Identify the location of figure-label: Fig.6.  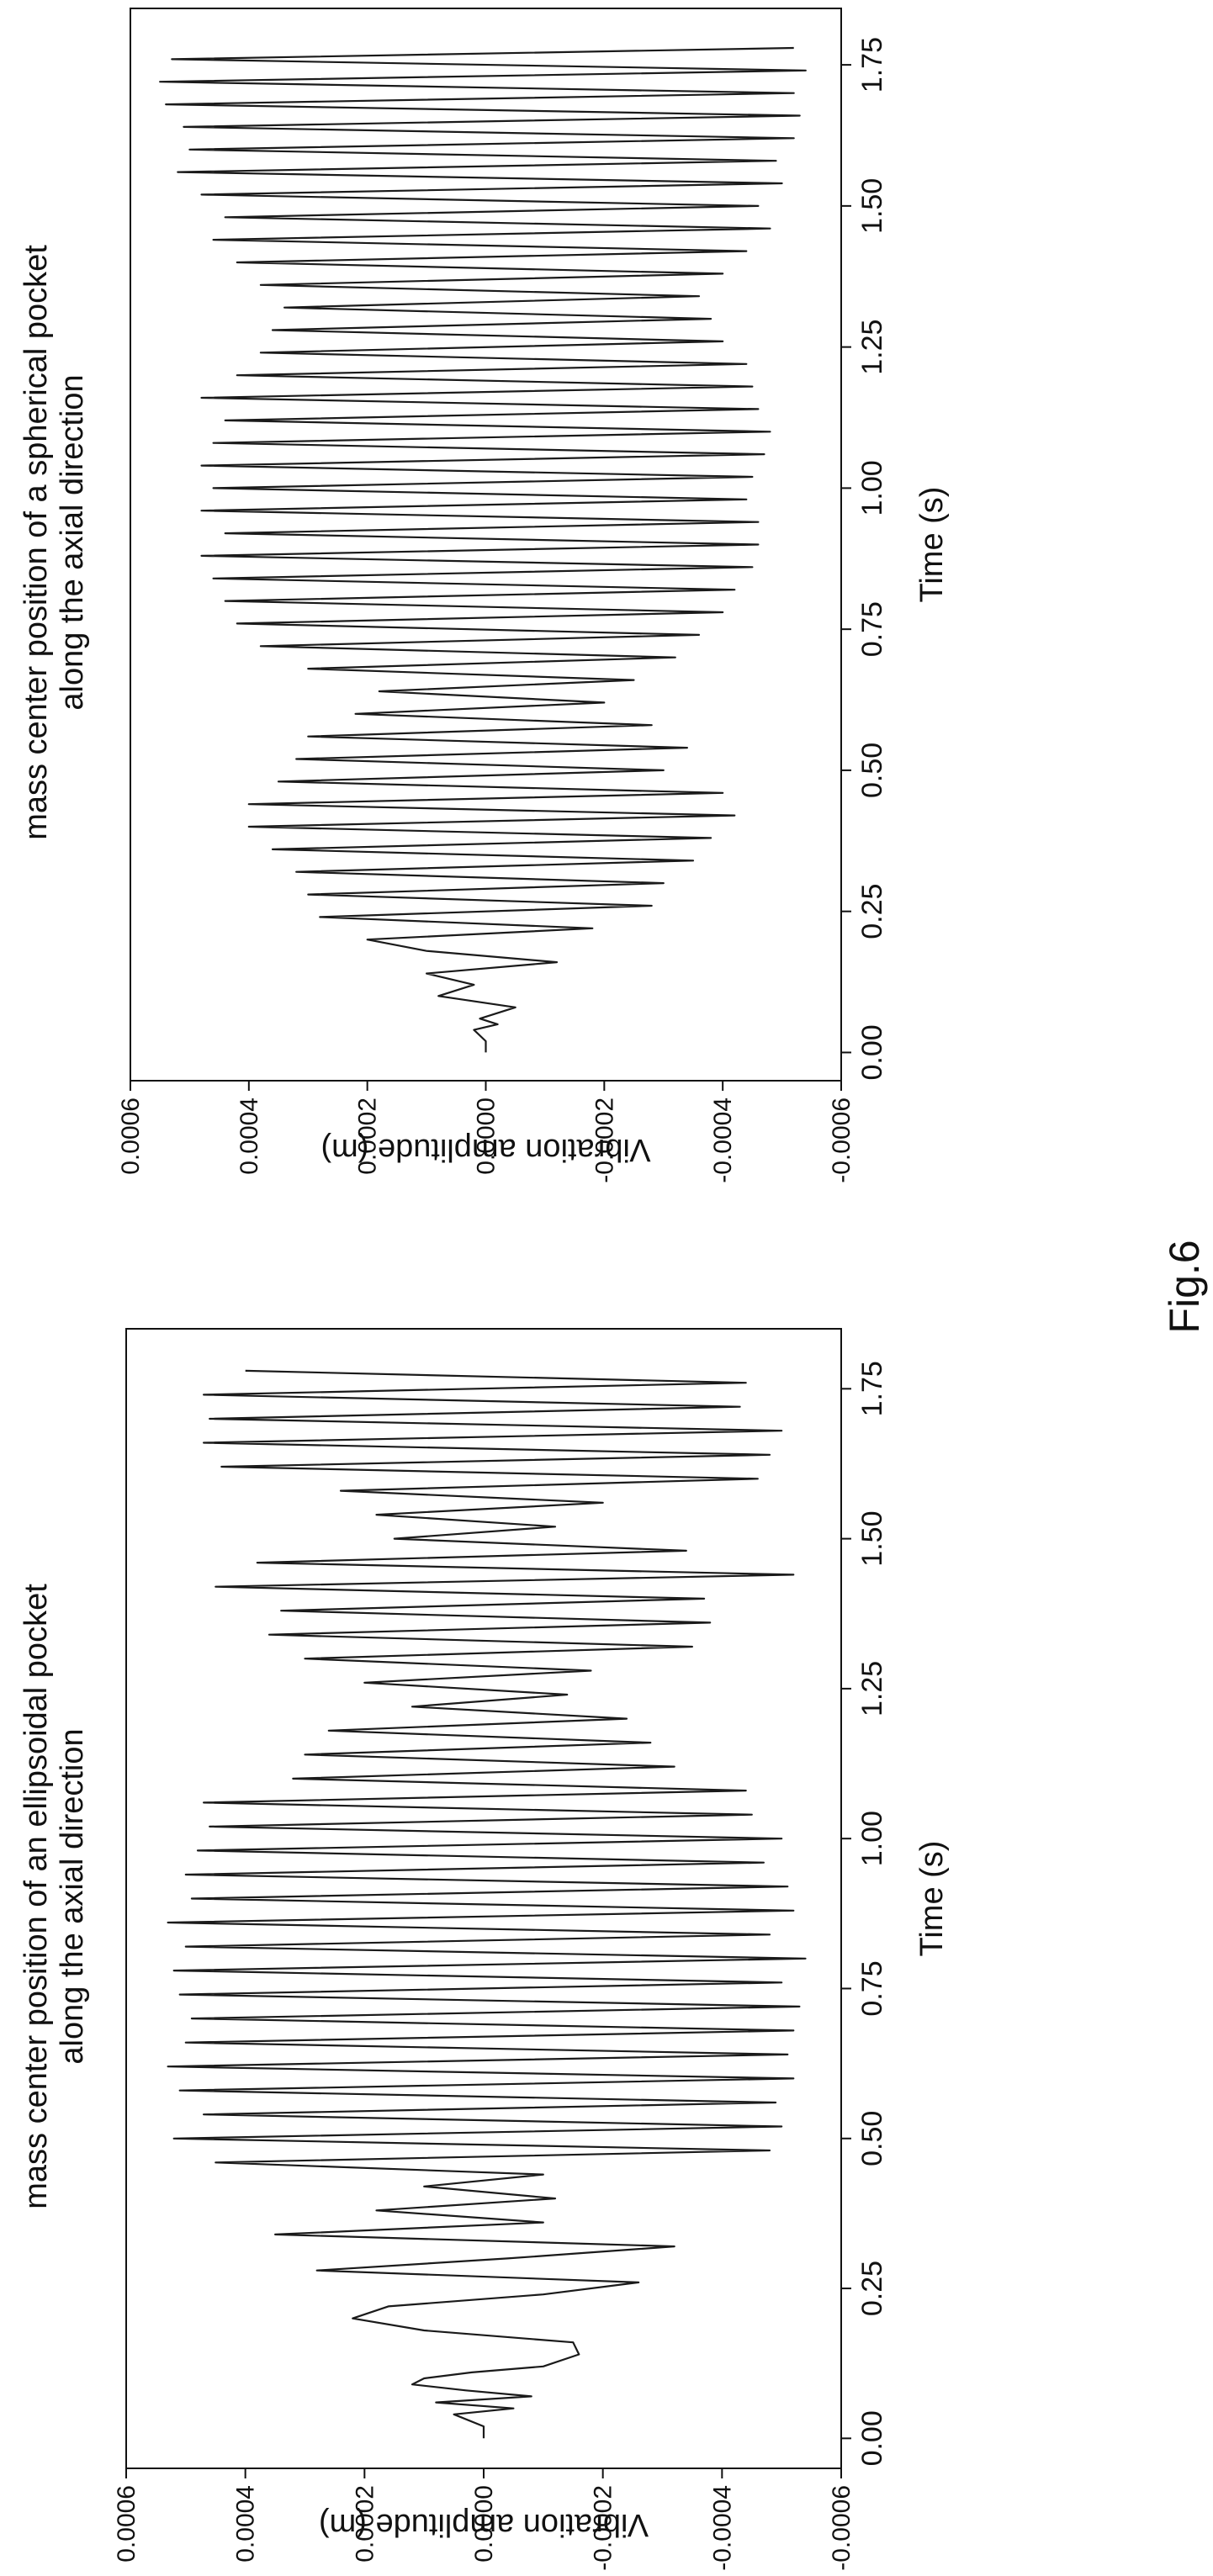
(1184, 1286).